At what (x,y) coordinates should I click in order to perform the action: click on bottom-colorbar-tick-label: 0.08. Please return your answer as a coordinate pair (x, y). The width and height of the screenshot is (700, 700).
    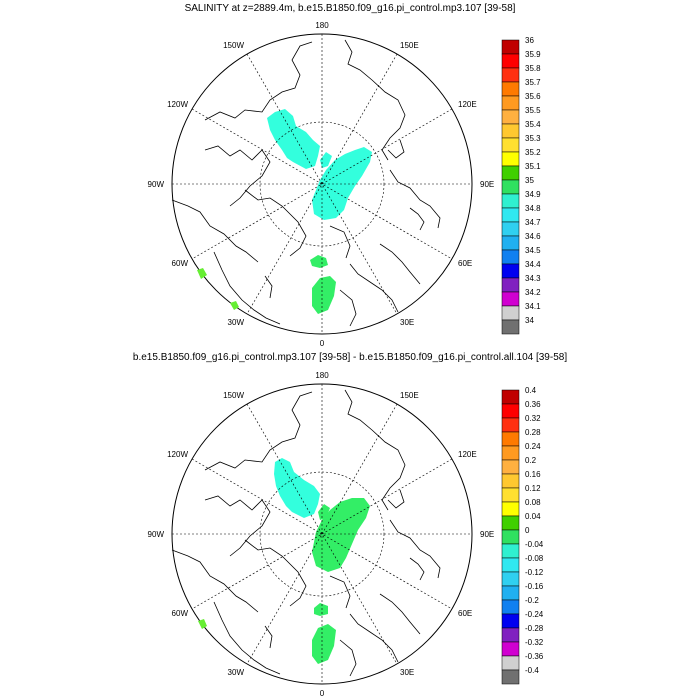
    Looking at the image, I should click on (533, 502).